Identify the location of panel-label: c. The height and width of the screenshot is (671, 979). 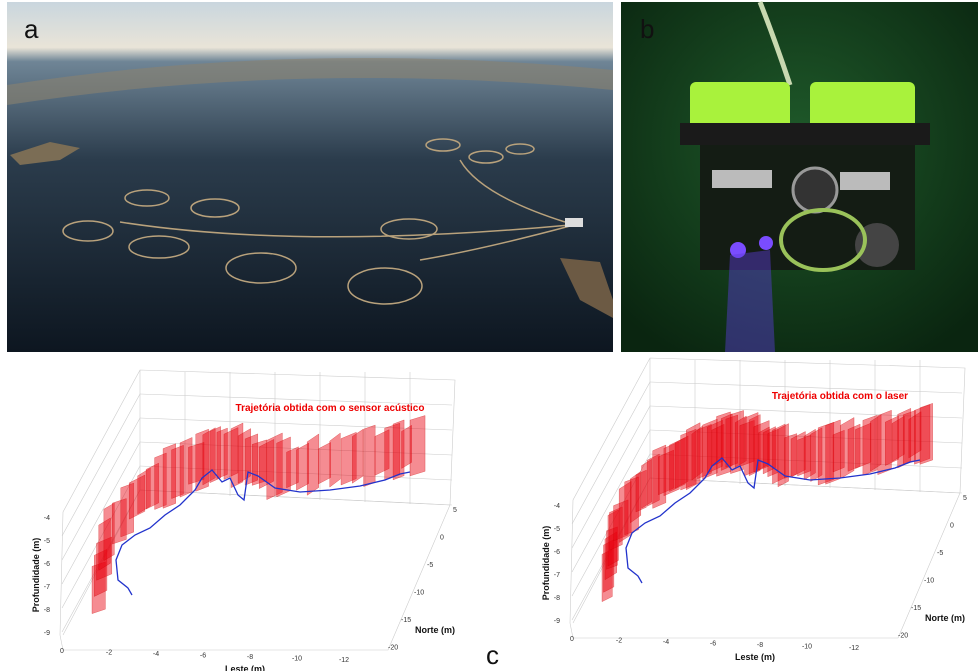
(492, 655).